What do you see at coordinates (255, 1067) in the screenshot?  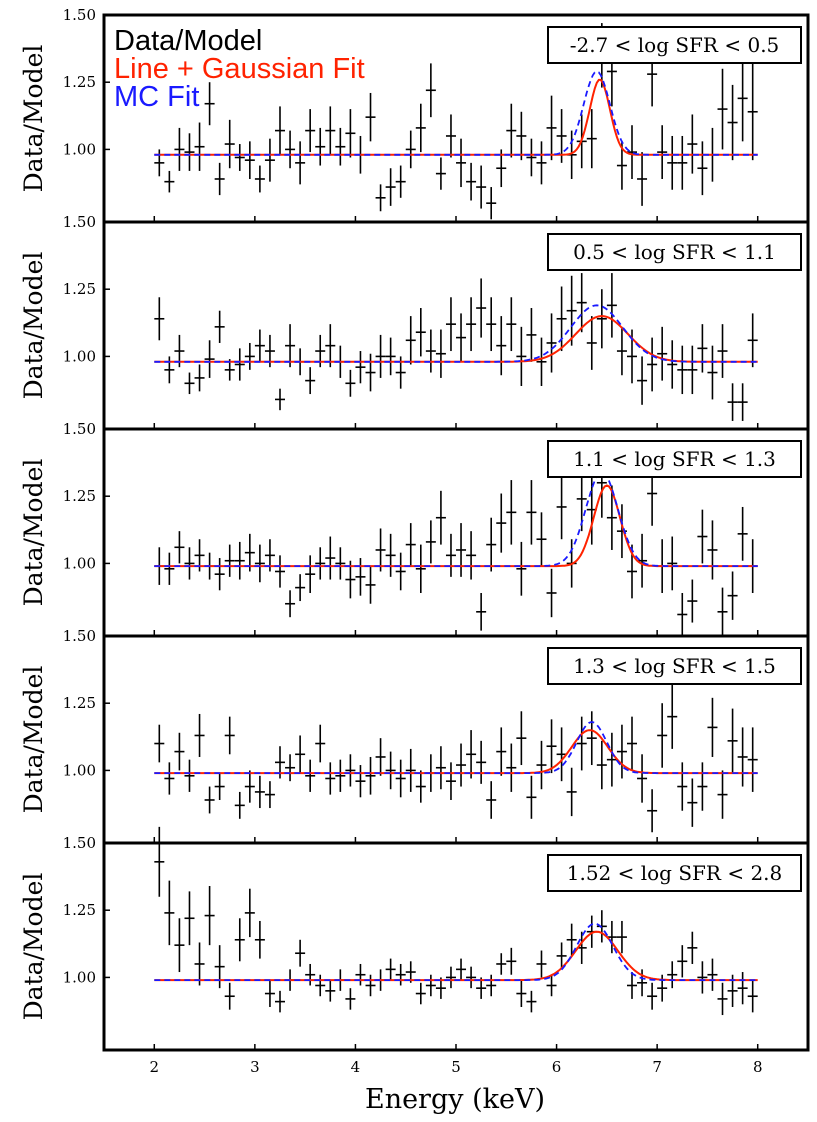 I see `x-tick-label: 3` at bounding box center [255, 1067].